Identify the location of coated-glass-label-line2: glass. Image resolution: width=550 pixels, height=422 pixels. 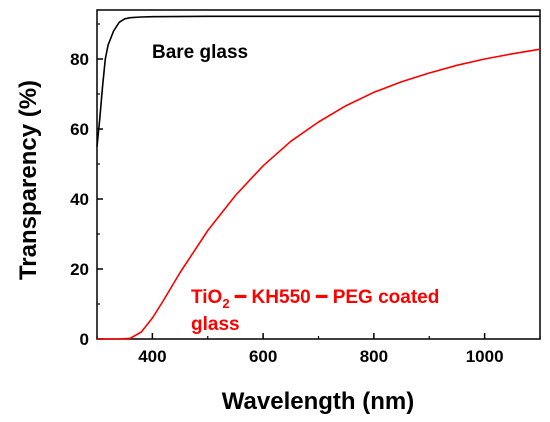
(215, 324).